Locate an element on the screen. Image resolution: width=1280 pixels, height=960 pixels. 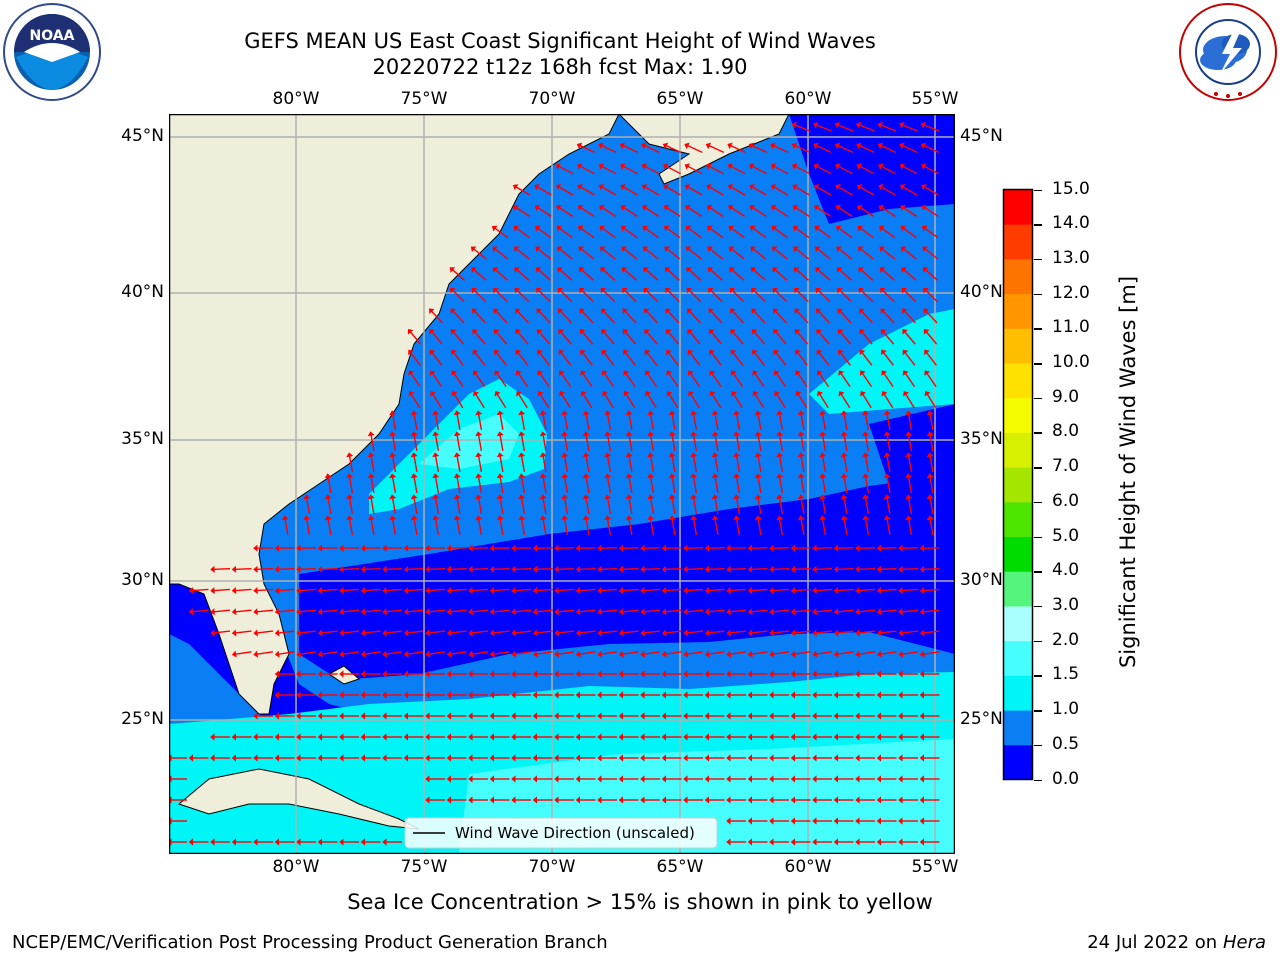
lat-label-left: 25°N is located at coordinates (142, 719).